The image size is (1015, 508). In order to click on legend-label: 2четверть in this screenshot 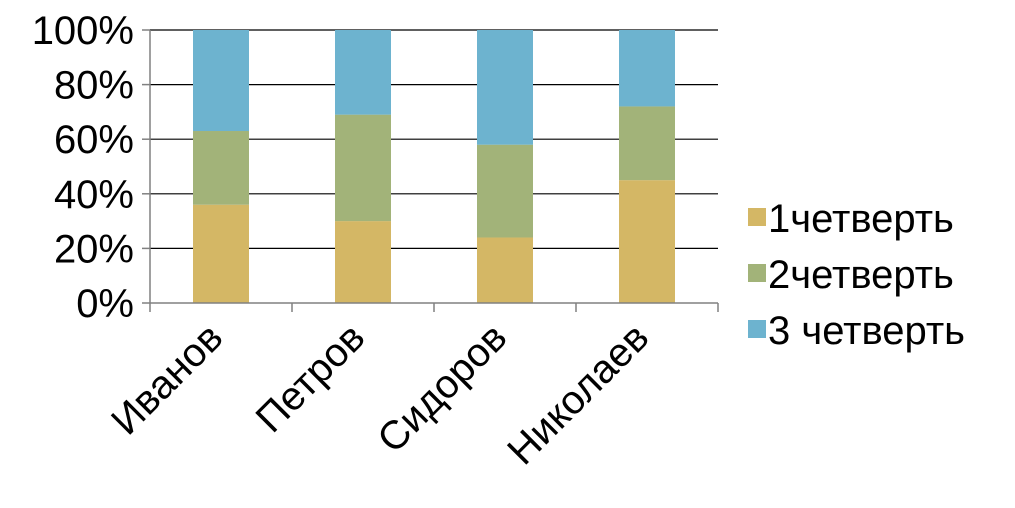, I will do `click(861, 275)`.